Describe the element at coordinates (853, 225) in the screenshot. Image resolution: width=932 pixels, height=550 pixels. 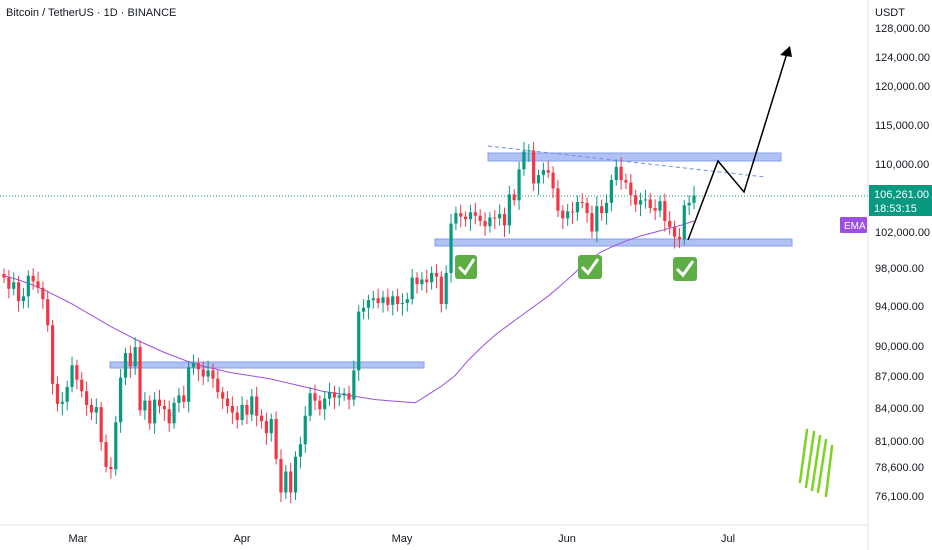
I see `ema-badge: EMA` at that location.